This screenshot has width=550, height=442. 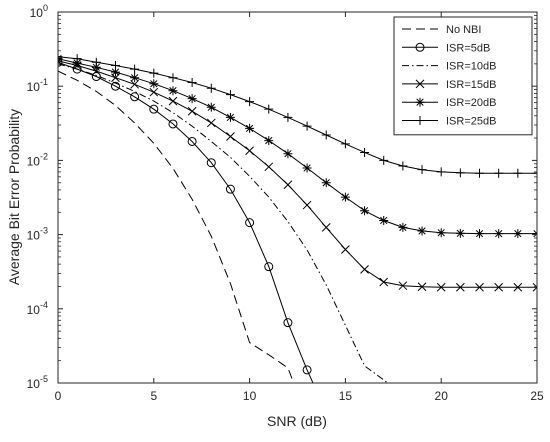 What do you see at coordinates (39, 11) in the screenshot?
I see `y-tick-label: 10⁰` at bounding box center [39, 11].